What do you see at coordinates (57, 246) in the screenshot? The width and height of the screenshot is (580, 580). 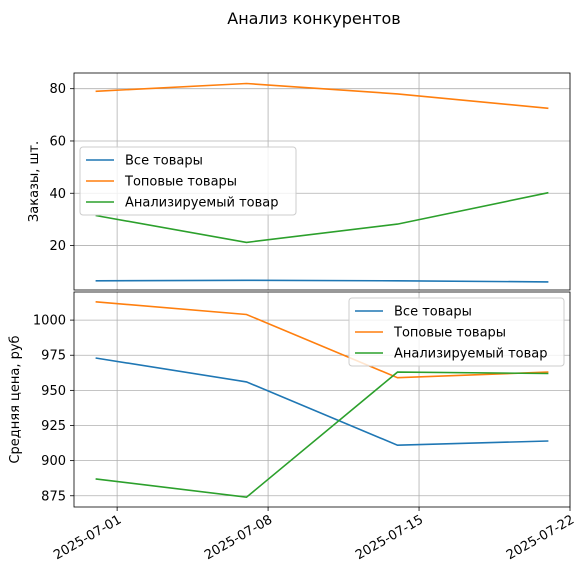 I see `ytick-label: 20` at bounding box center [57, 246].